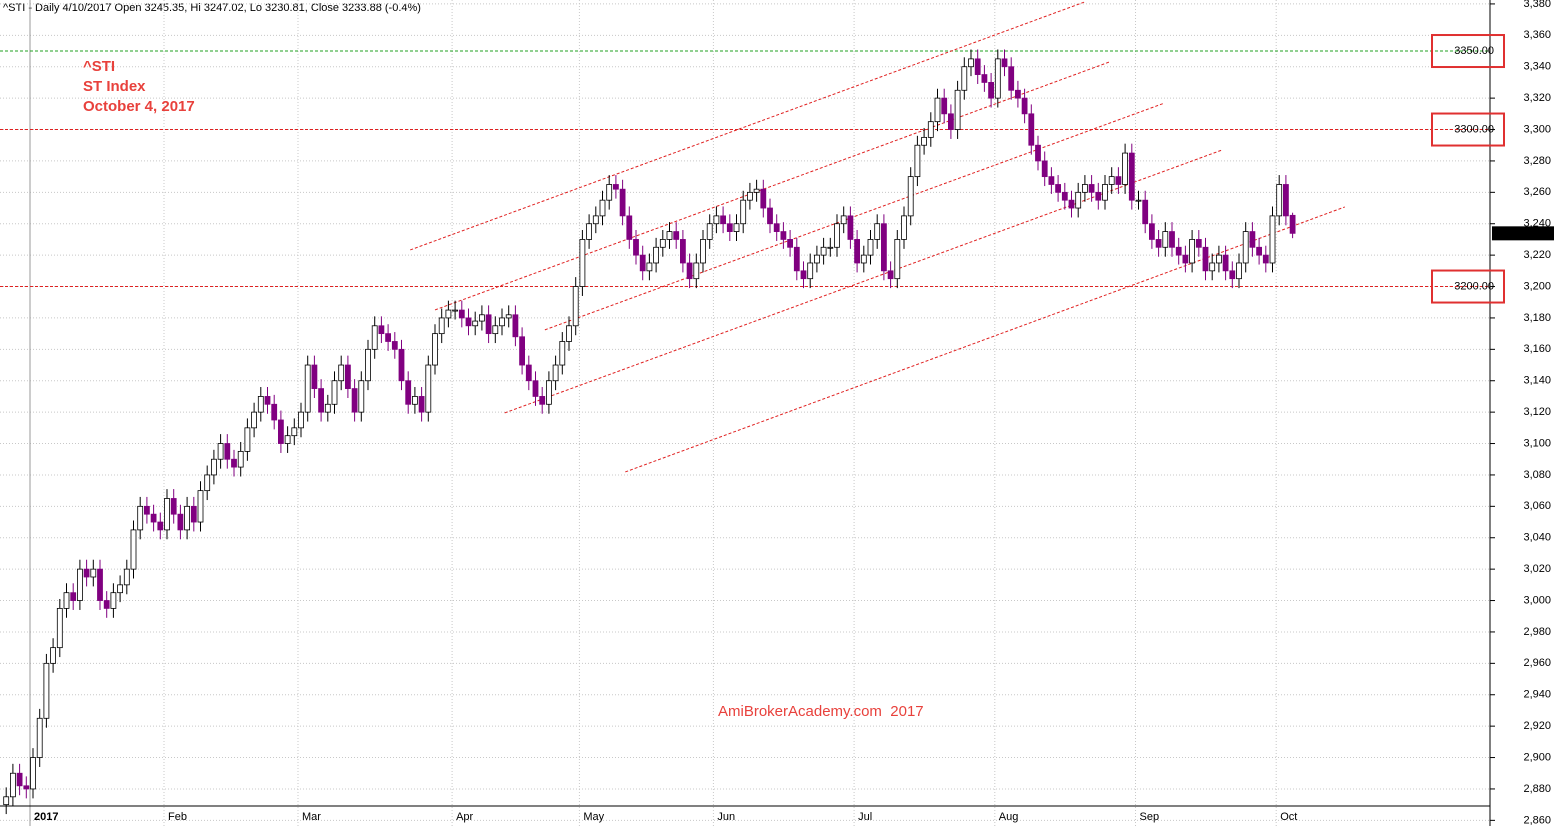 The image size is (1554, 826). I want to click on x-tick-label: Aug, so click(1009, 817).